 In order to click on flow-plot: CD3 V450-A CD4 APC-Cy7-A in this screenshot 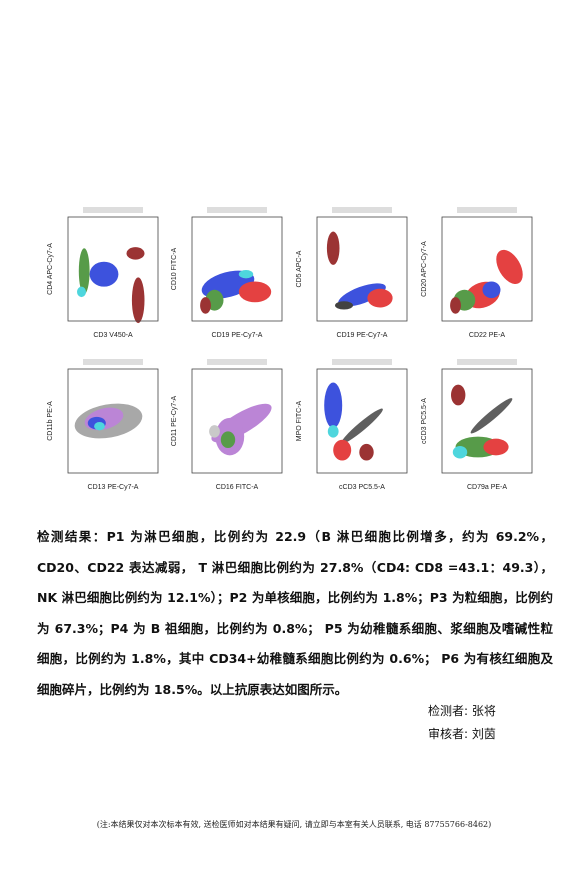, I will do `click(103, 273)`.